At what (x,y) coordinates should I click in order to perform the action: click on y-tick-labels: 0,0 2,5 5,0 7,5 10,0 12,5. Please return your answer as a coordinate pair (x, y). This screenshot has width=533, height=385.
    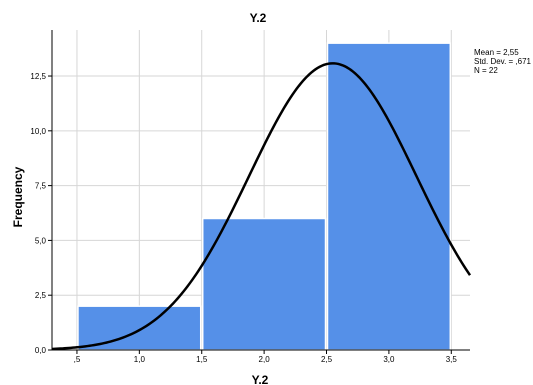
    Looking at the image, I should click on (38, 213).